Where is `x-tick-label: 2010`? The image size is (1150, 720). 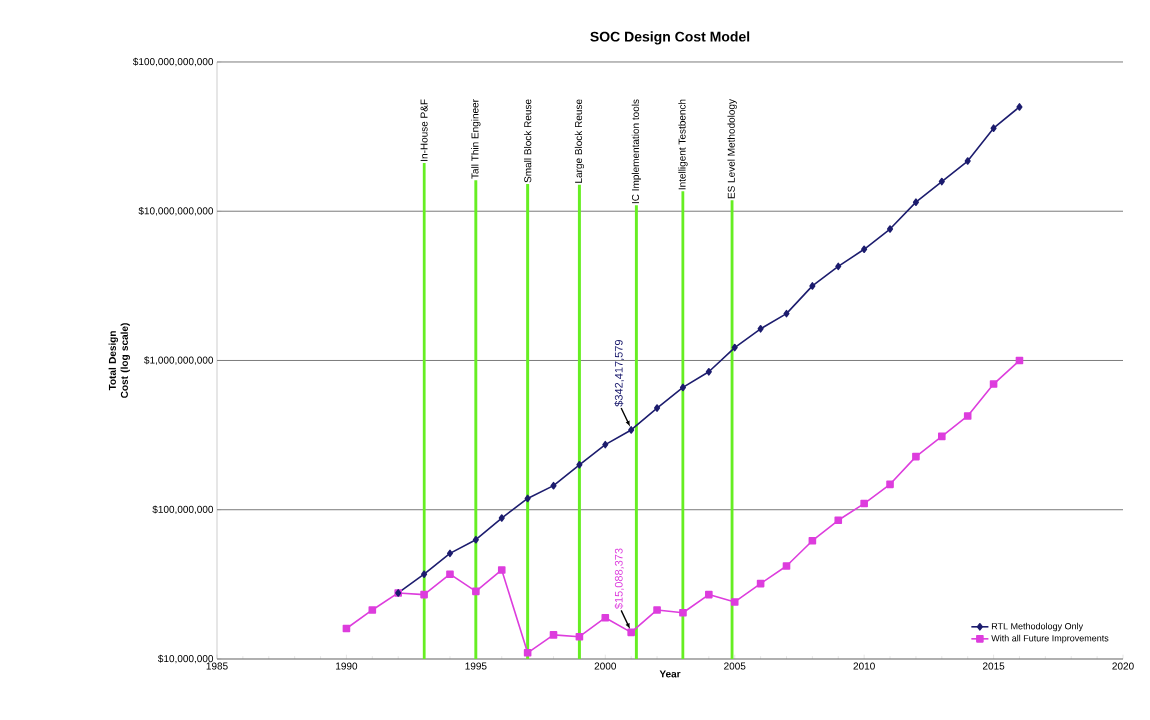 x-tick-label: 2010 is located at coordinates (864, 666).